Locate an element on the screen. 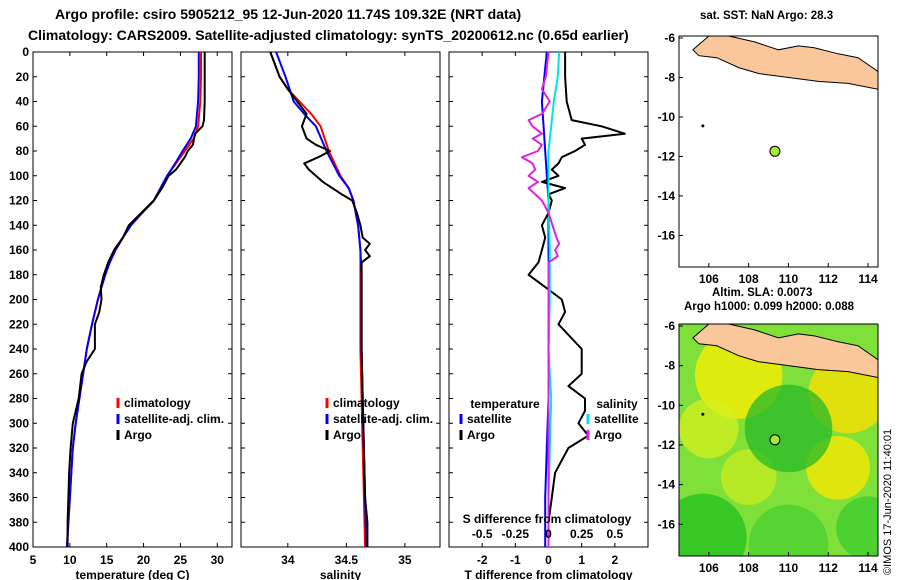 Image resolution: width=900 pixels, height=580 pixels. y-tick-label: 0 is located at coordinates (25, 52).